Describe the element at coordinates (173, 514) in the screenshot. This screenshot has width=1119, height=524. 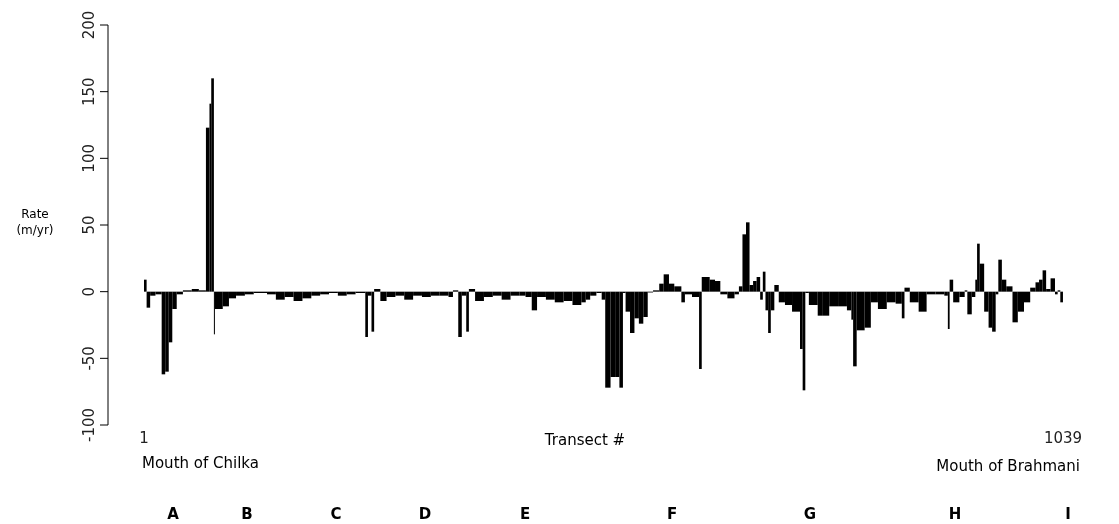
I see `text: A` at that location.